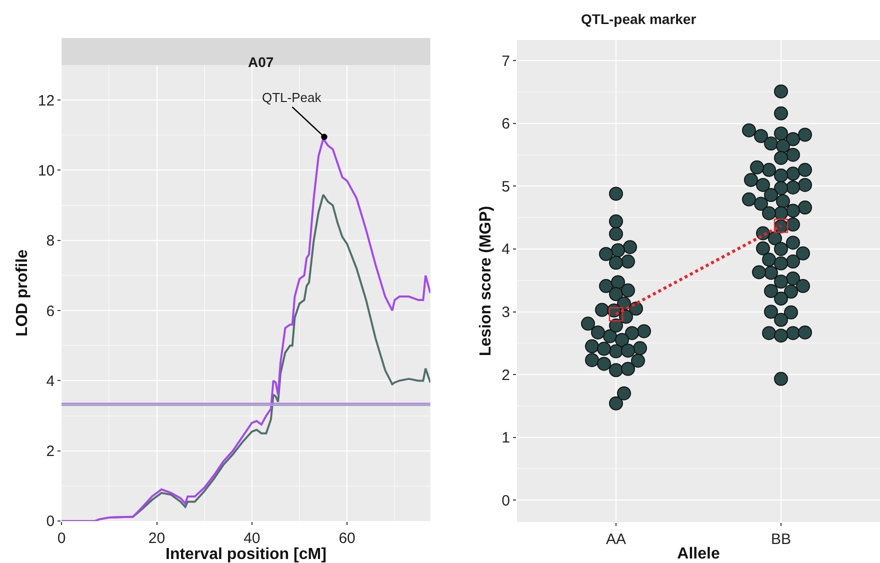 The width and height of the screenshot is (880, 563). What do you see at coordinates (616, 539) in the screenshot?
I see `x-tick-label: AA` at bounding box center [616, 539].